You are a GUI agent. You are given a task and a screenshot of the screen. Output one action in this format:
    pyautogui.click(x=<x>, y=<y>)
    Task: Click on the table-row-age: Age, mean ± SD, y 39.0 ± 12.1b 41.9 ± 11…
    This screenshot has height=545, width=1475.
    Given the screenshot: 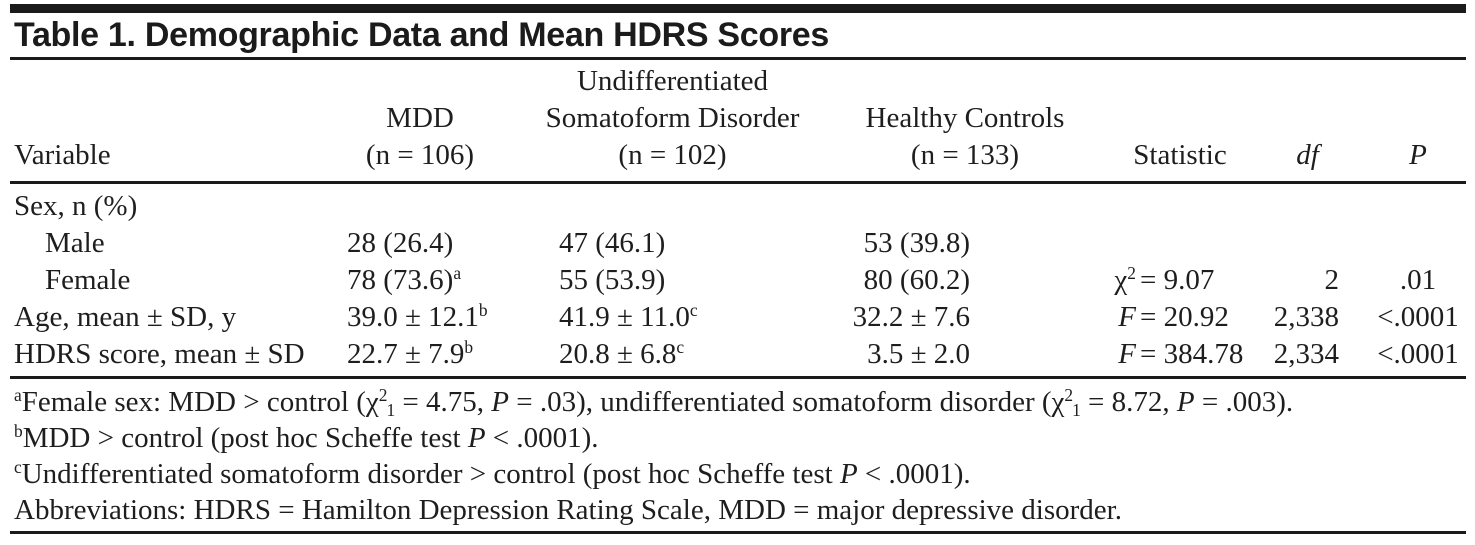 What is the action you would take?
    pyautogui.click(x=738, y=317)
    